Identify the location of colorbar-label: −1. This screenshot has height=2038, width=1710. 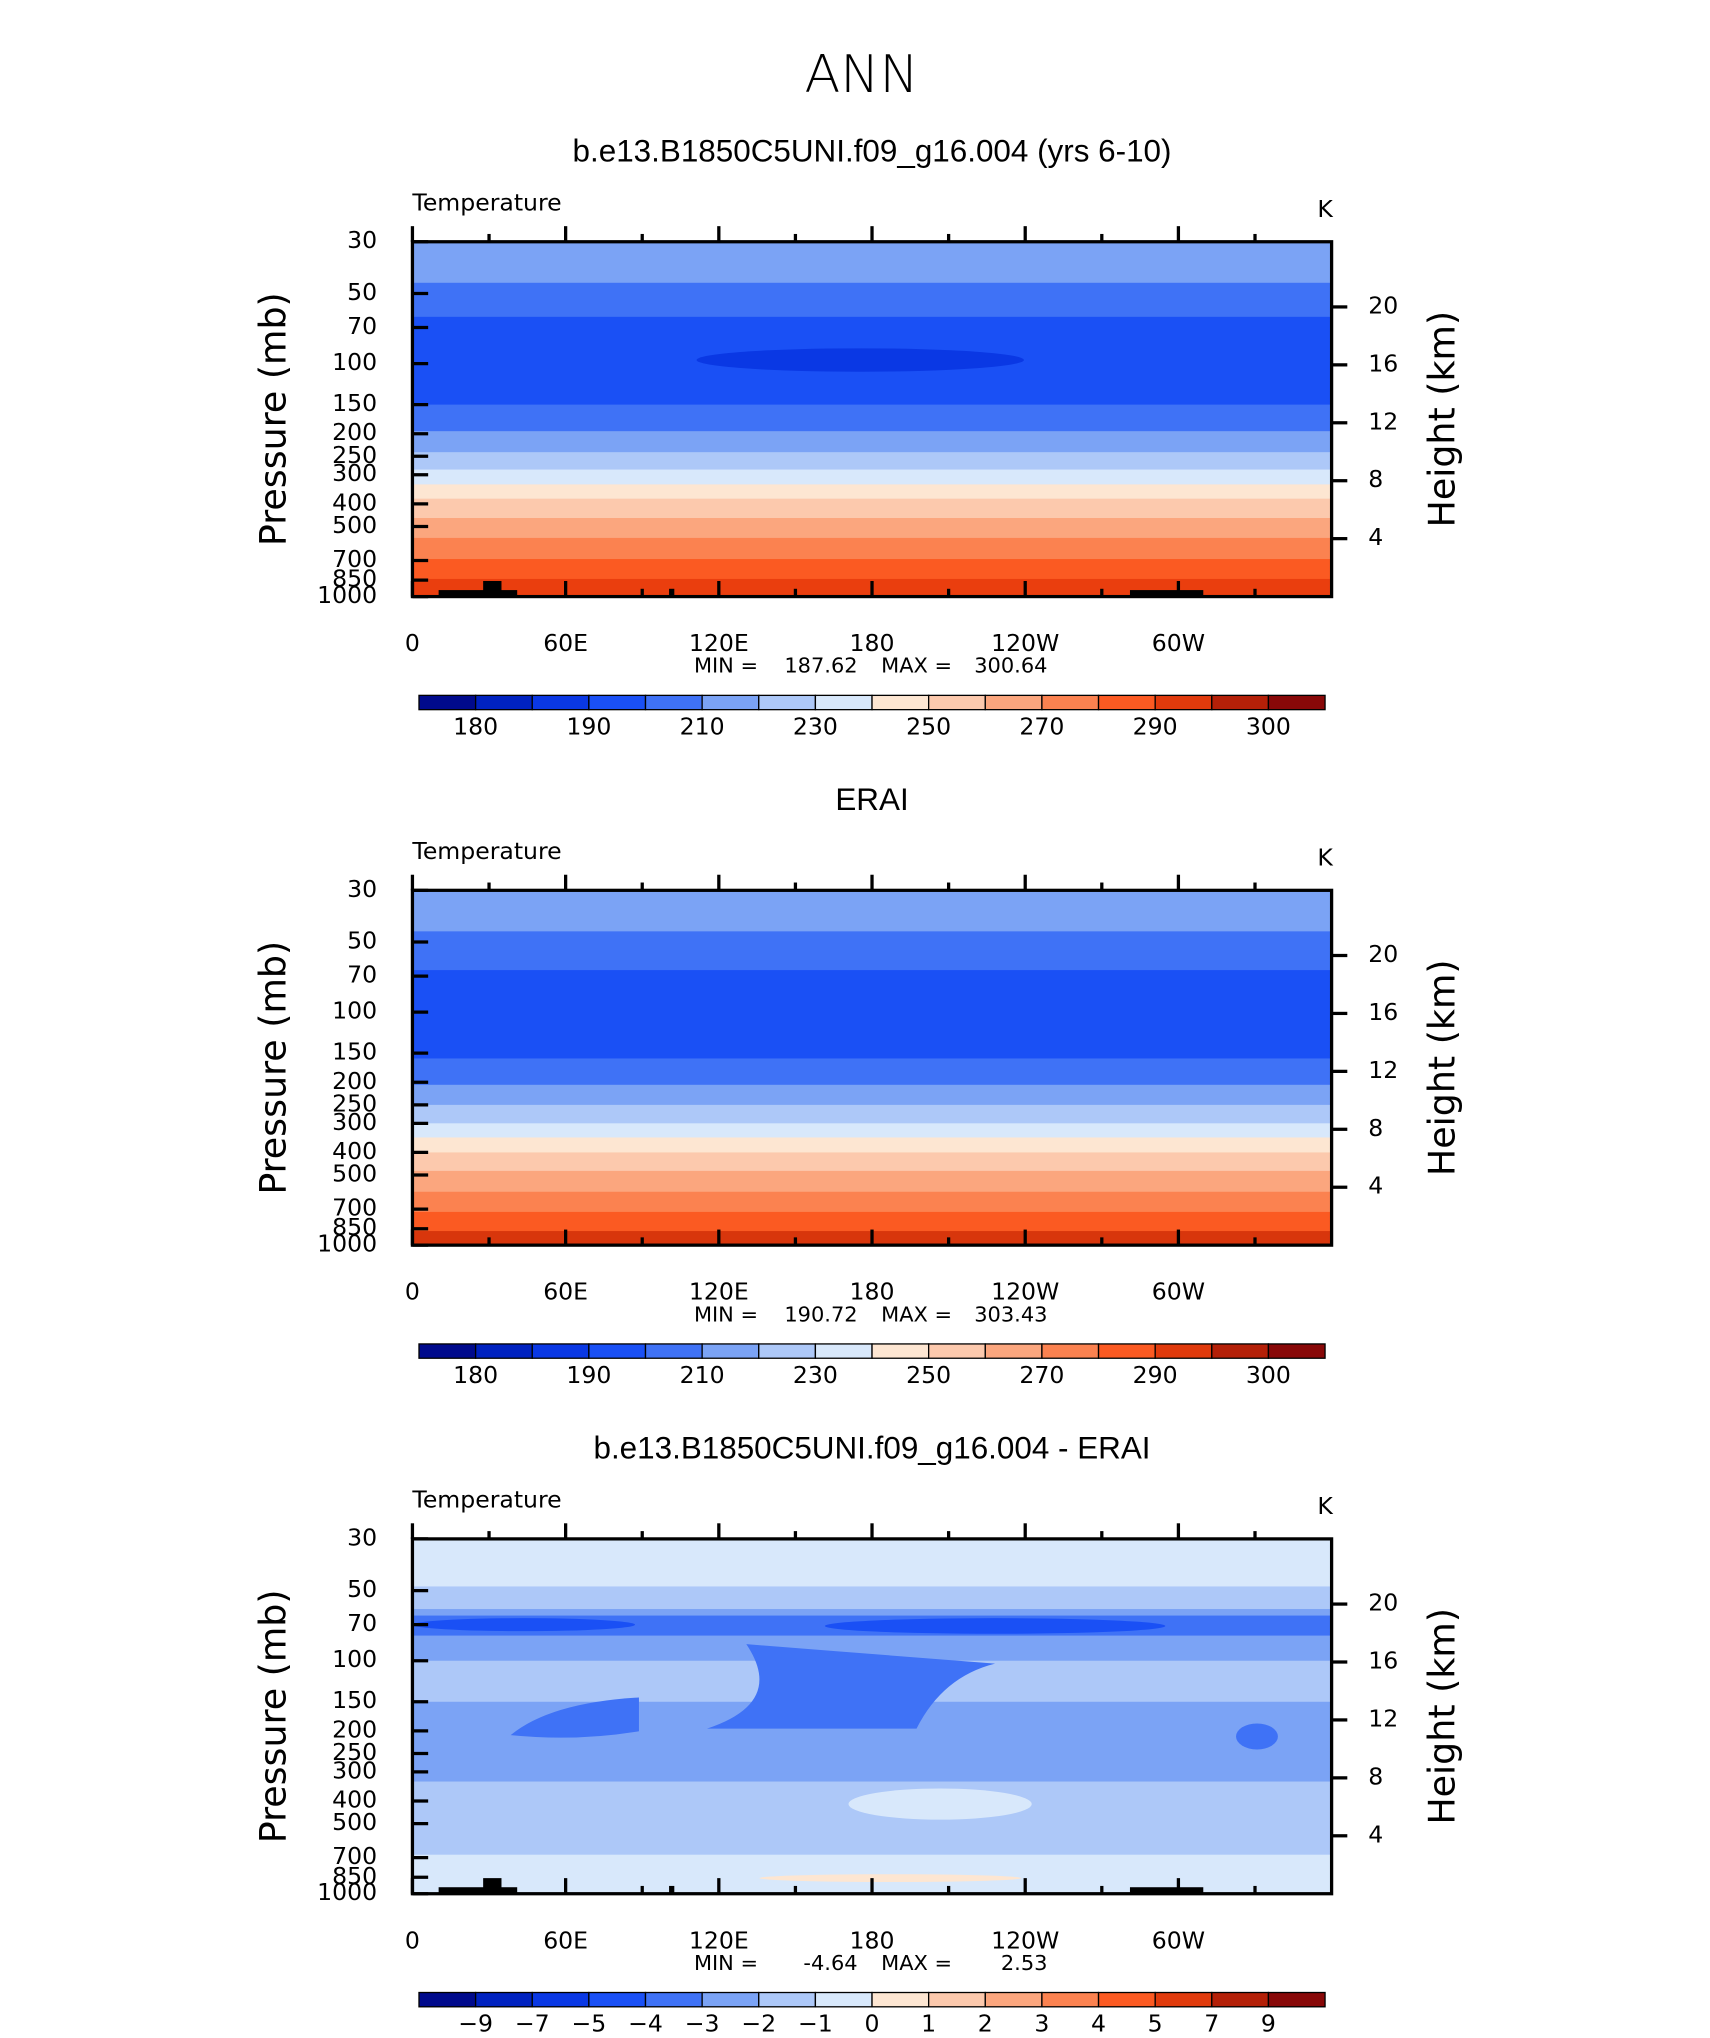
(815, 2024).